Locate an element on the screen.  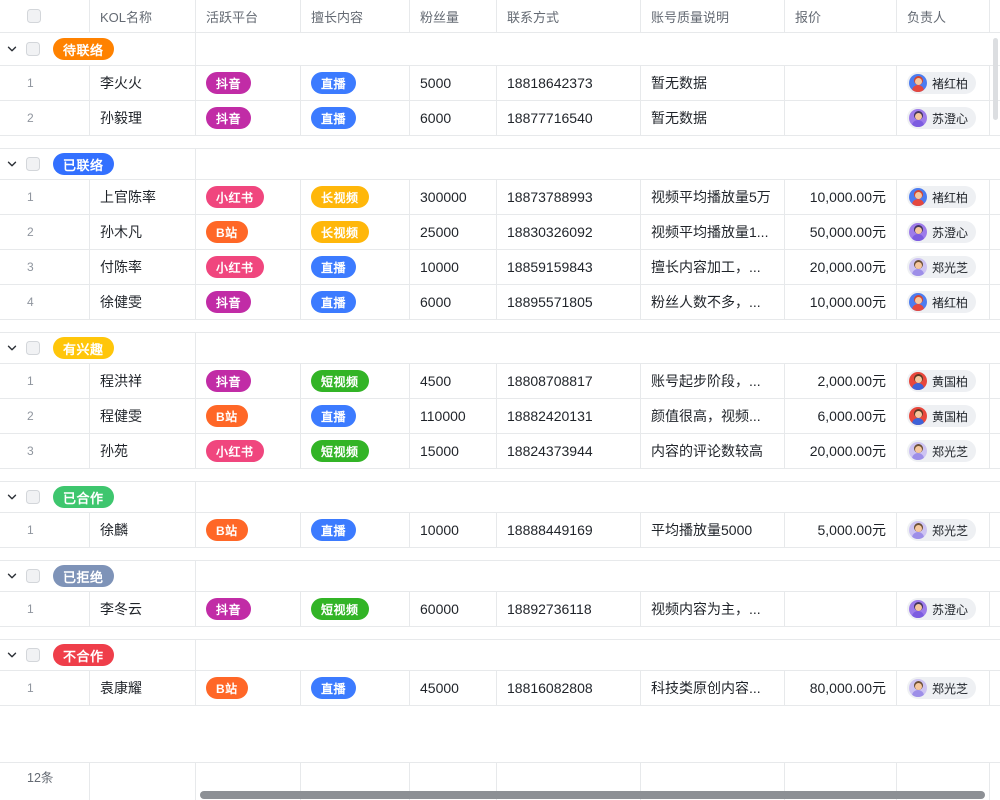
group-header-cell: 已联络 is located at coordinates (98, 164).